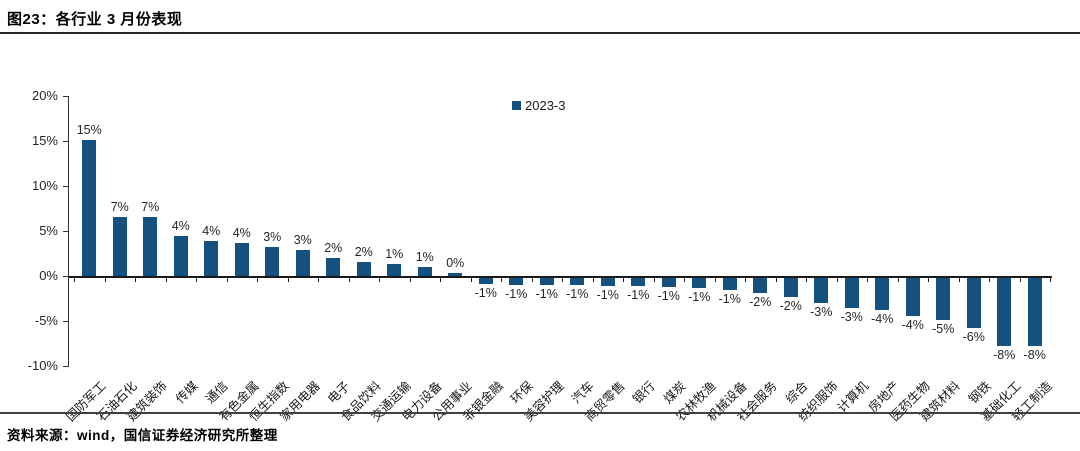  Describe the element at coordinates (455, 263) in the screenshot. I see `bar-value-label: 0%` at that location.